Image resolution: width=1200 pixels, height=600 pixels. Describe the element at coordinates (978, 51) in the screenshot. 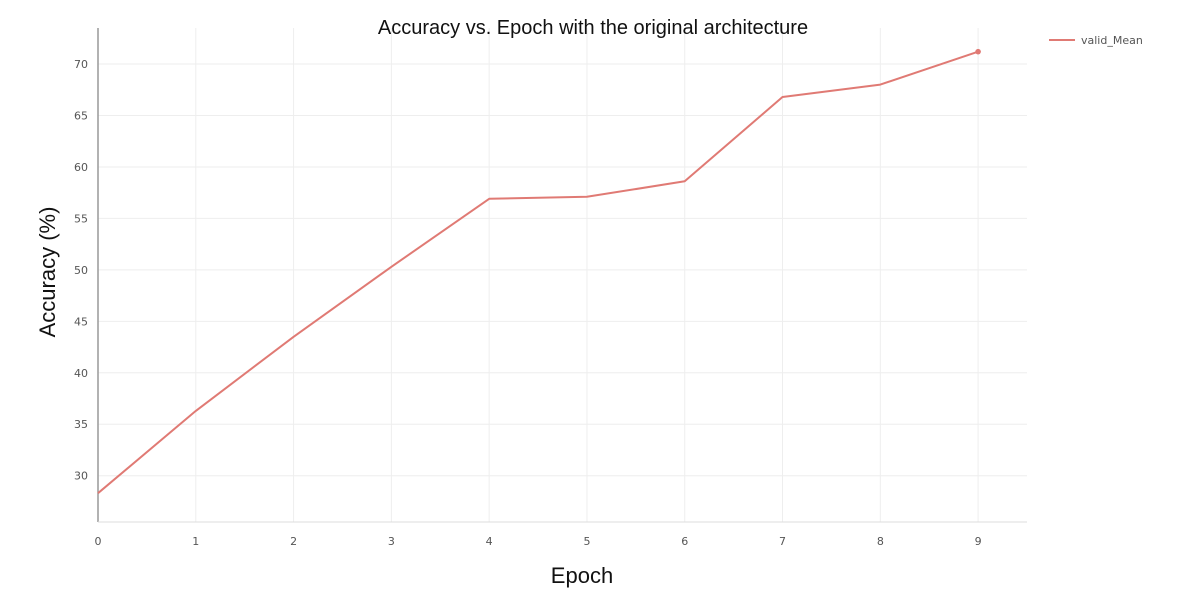

I see `series-end-point` at that location.